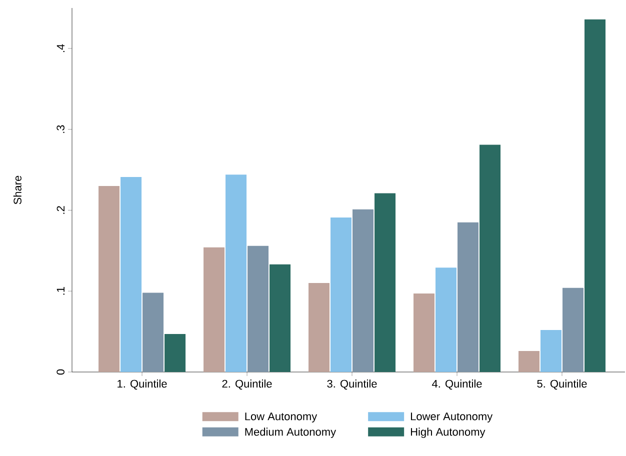  What do you see at coordinates (60, 48) in the screenshot?
I see `y-tick-label: .4` at bounding box center [60, 48].